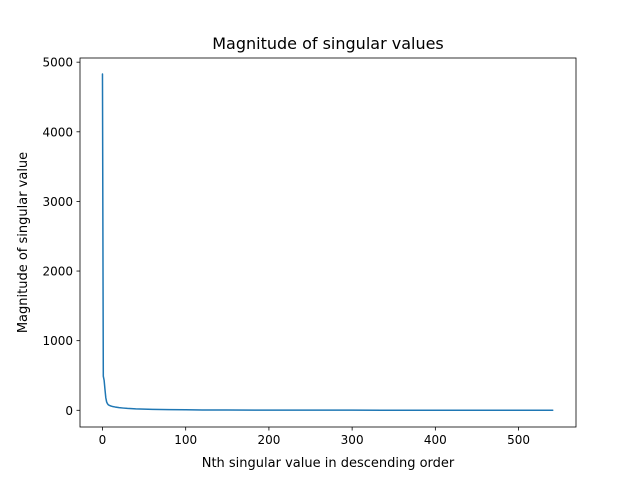 The width and height of the screenshot is (640, 480). Describe the element at coordinates (352, 440) in the screenshot. I see `x-tick-label: 300` at that location.